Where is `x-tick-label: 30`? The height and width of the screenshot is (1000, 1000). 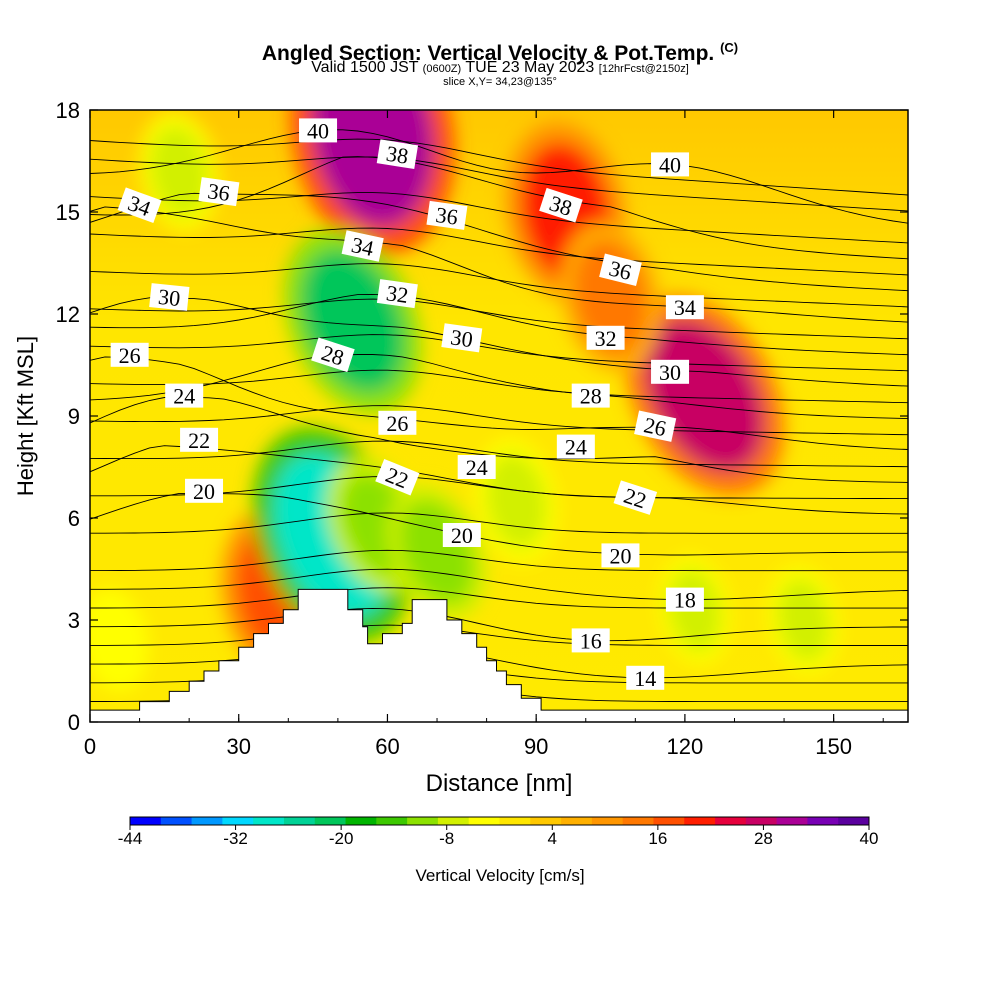 x-tick-label: 30 is located at coordinates (238, 746).